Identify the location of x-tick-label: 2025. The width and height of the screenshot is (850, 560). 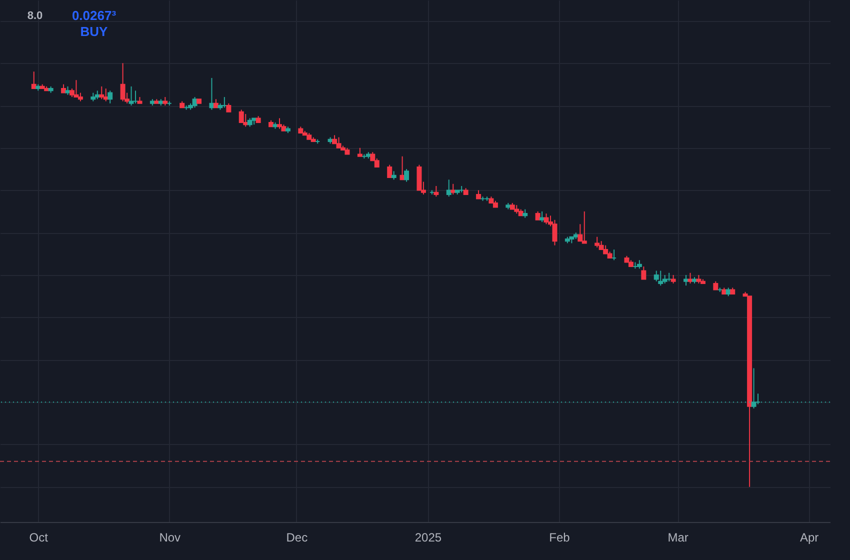
(428, 537).